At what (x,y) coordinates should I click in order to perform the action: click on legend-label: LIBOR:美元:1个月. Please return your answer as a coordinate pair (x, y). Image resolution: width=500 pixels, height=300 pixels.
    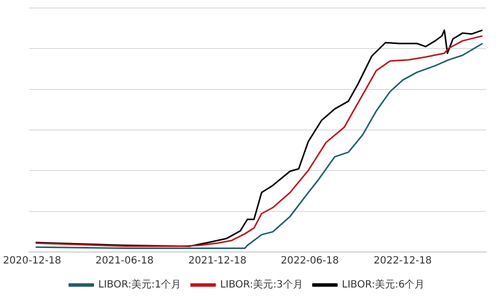
    Looking at the image, I should click on (140, 284).